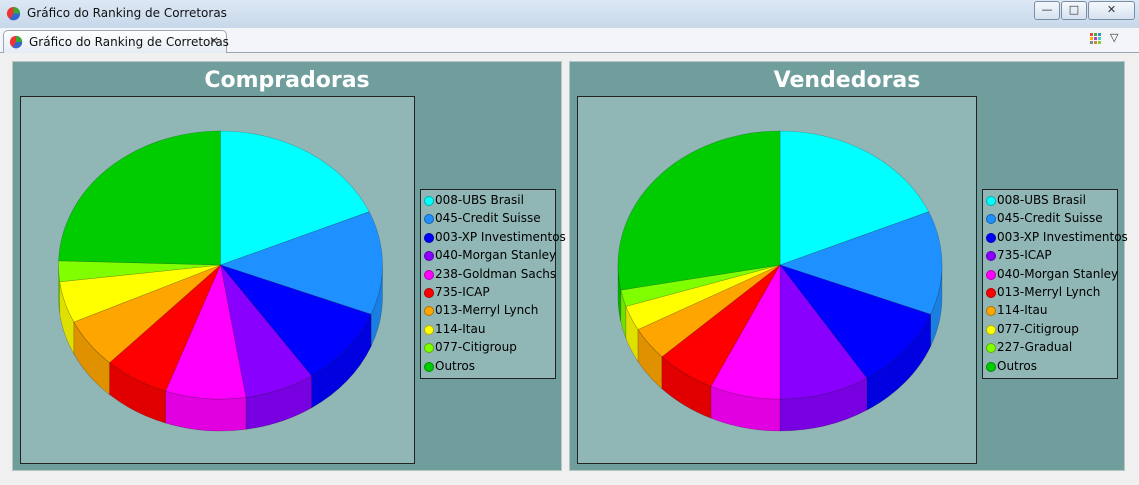 The width and height of the screenshot is (1139, 485). Describe the element at coordinates (1074, 10) in the screenshot. I see `maximize-button: □` at that location.